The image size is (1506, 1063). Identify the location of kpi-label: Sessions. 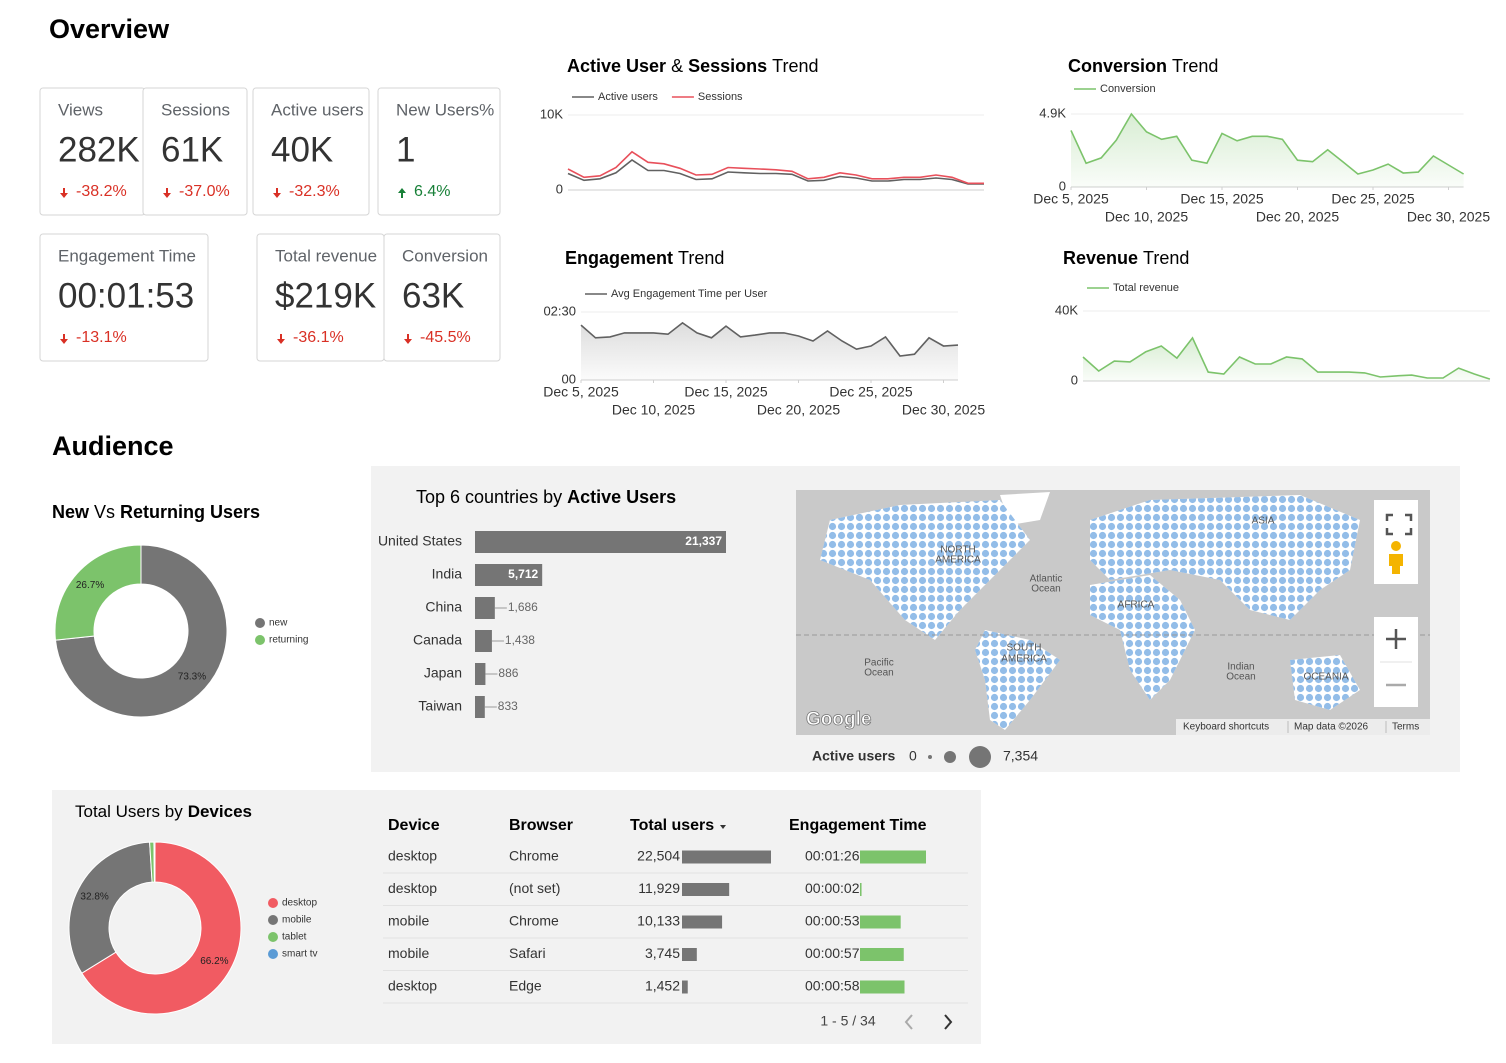
(195, 109).